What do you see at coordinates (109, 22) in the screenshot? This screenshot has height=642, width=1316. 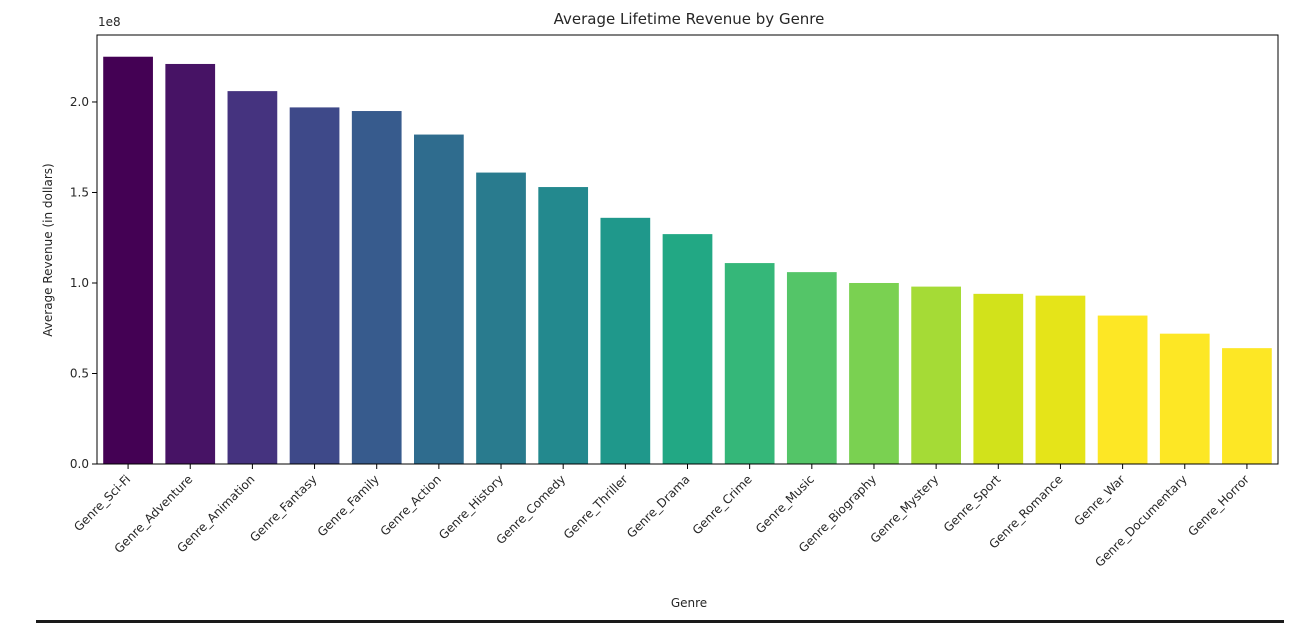 I see `y-scale-label: 1e8` at bounding box center [109, 22].